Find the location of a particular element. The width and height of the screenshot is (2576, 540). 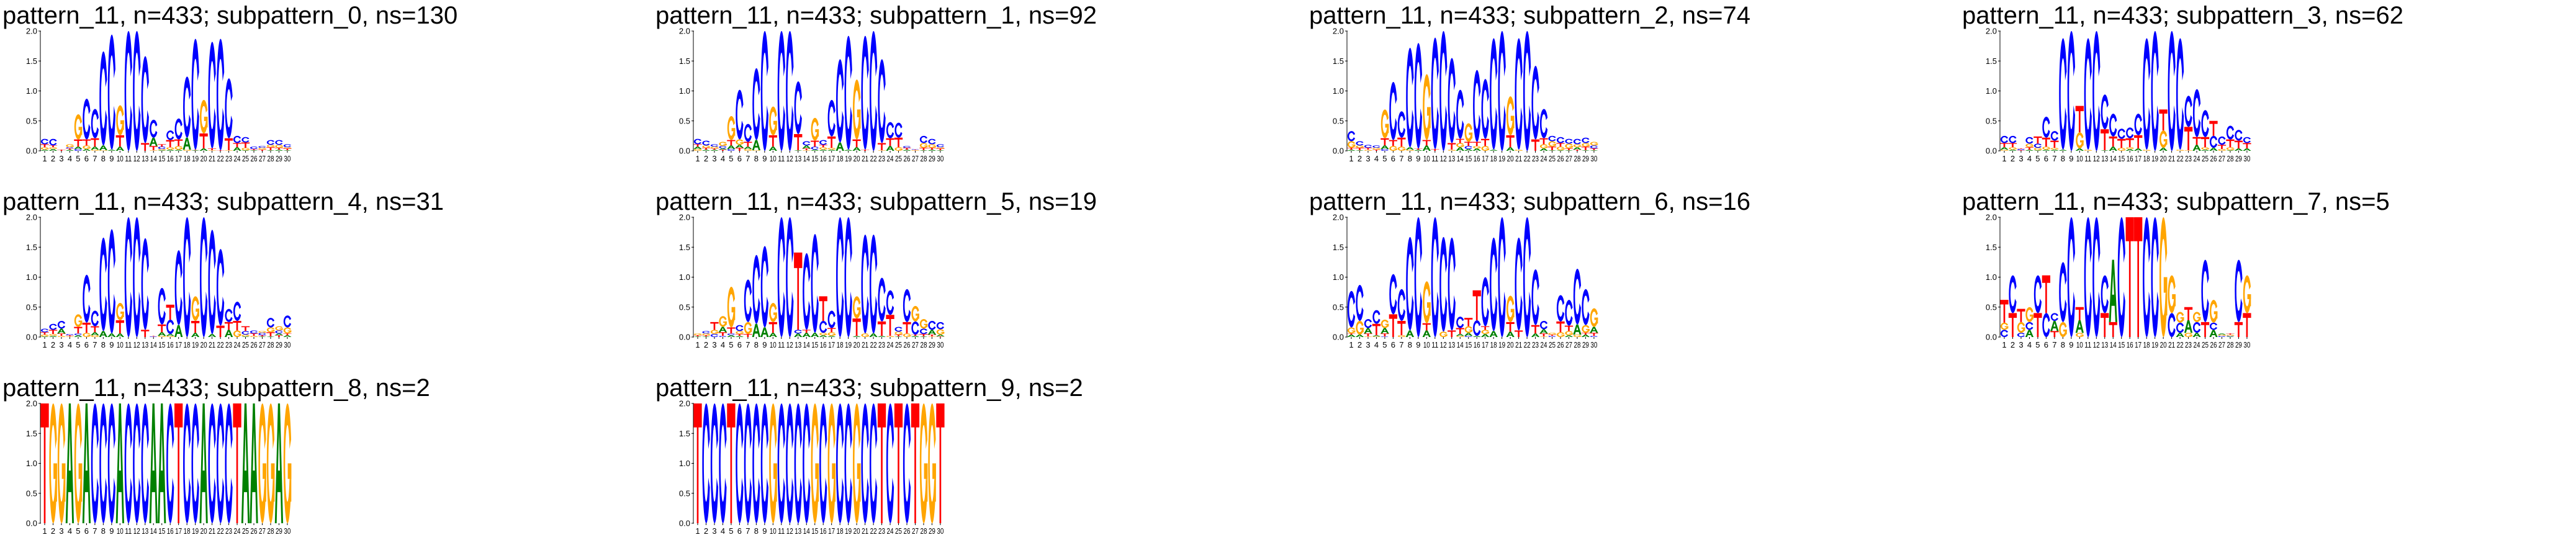

x-tick-label: 1 is located at coordinates (697, 158).